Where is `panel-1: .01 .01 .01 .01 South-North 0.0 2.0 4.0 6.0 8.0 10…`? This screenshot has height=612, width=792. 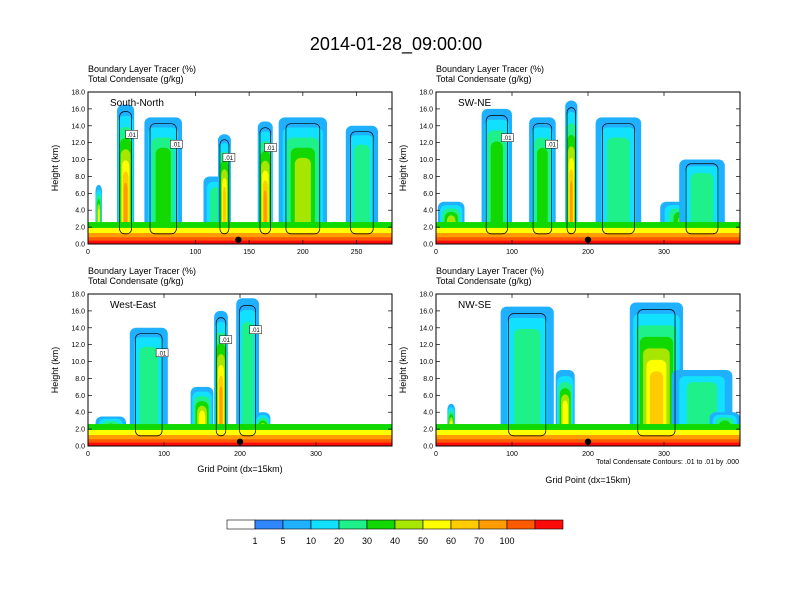
panel-1: .01 .01 .01 .01 South-North 0.0 2.0 4.0 6.0 8.0 10… is located at coordinates (221, 160).